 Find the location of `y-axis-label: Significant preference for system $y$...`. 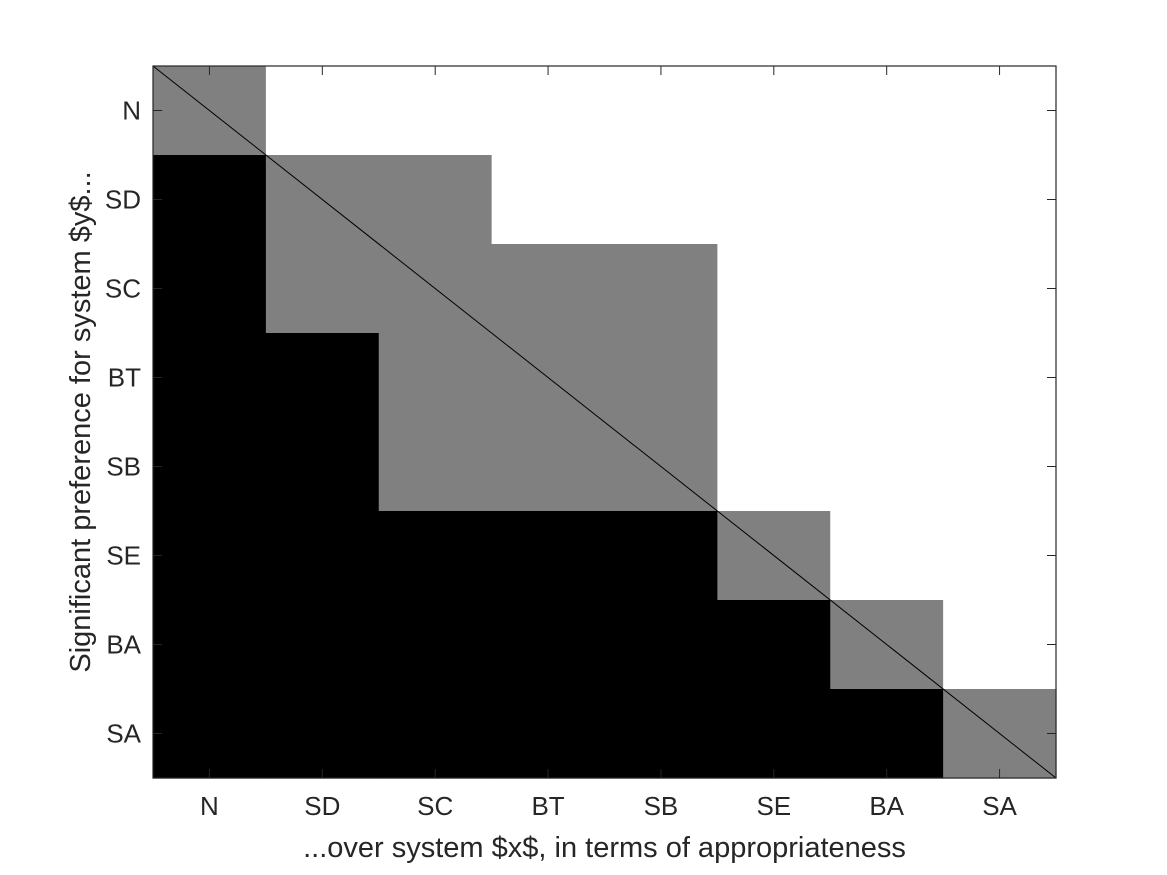

y-axis-label: Significant preference for system $y$... is located at coordinates (81, 421).